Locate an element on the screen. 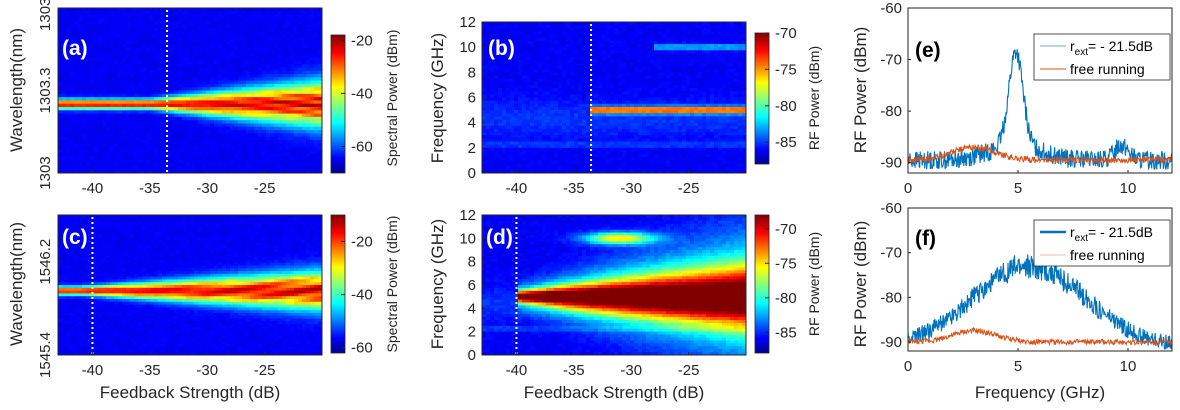  colorbar-tick-label-d-2: -80 is located at coordinates (786, 298).